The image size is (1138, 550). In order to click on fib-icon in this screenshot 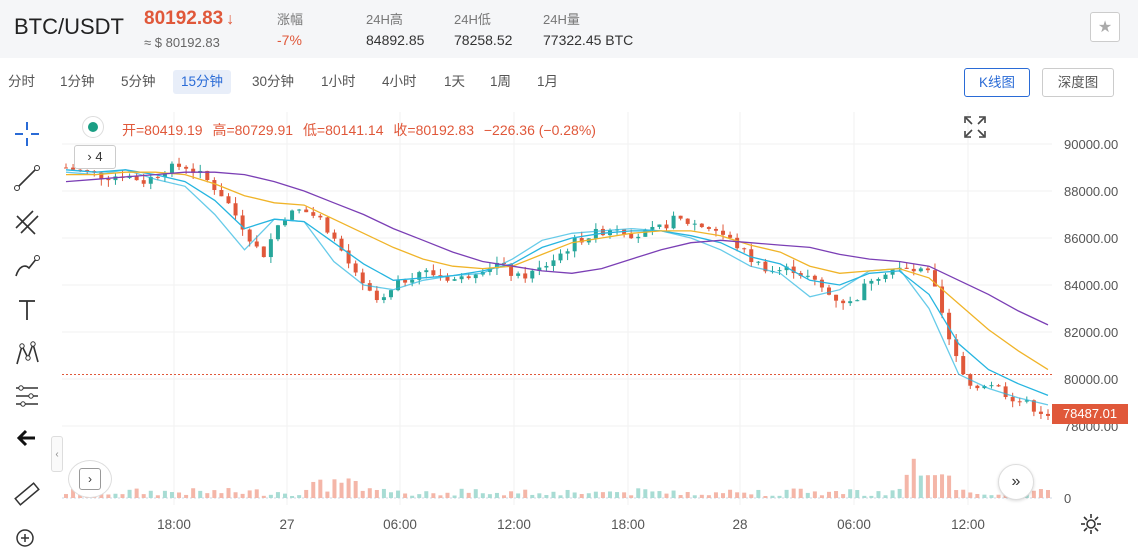, I will do `click(27, 396)`.